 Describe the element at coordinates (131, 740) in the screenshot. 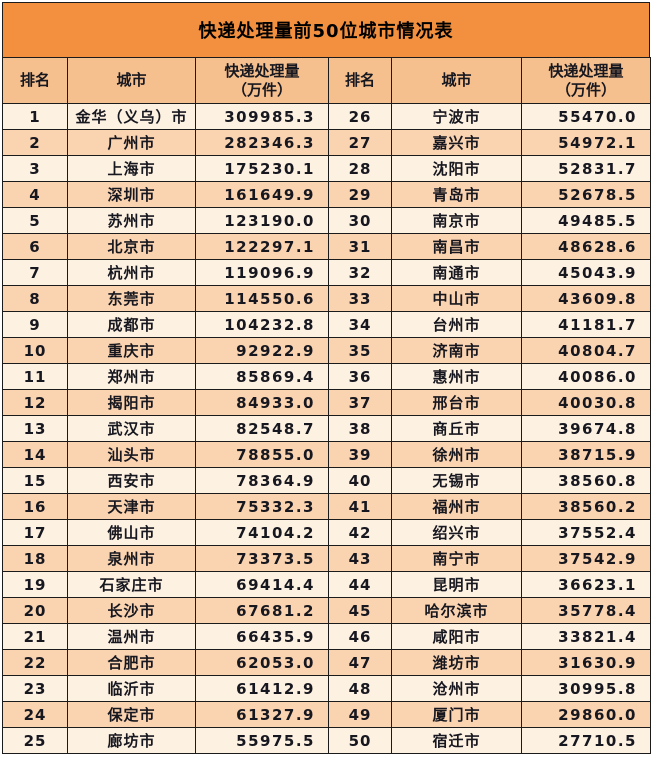

I see `city-cell: 廊坊市` at that location.